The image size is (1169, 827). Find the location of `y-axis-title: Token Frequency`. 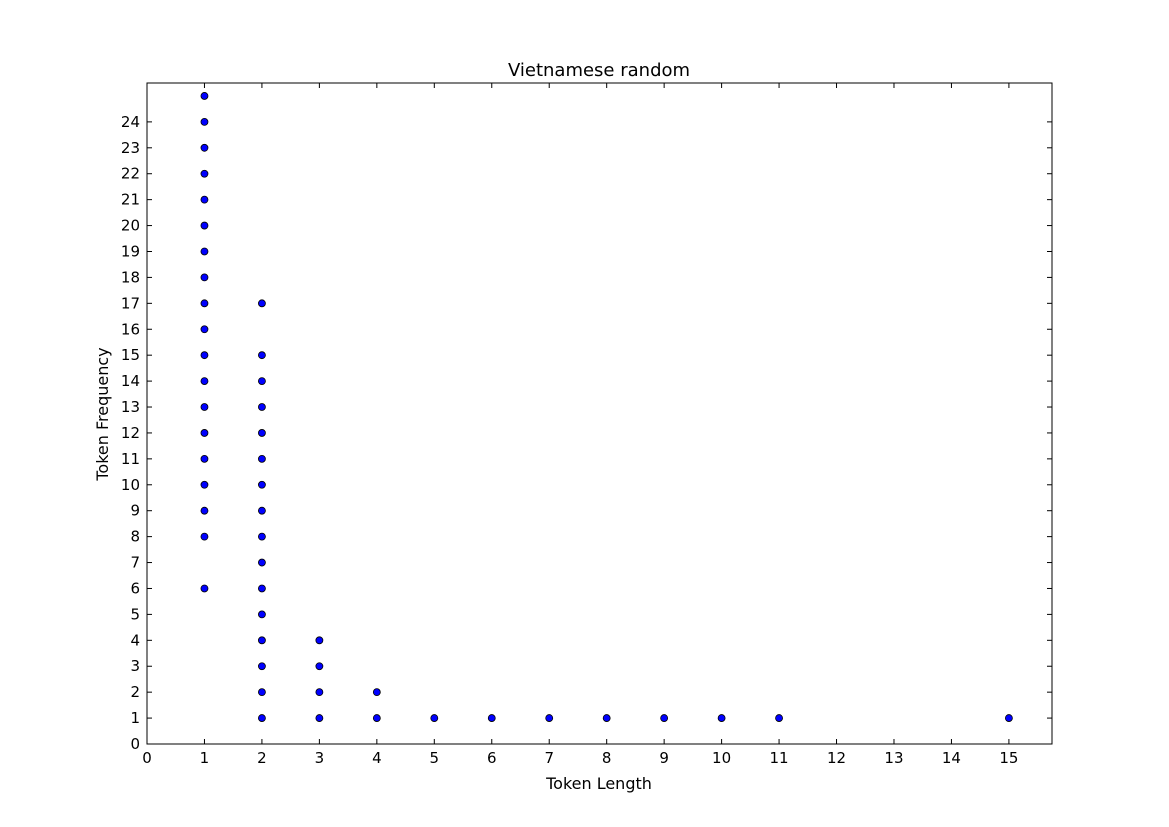

y-axis-title: Token Frequency is located at coordinates (102, 414).